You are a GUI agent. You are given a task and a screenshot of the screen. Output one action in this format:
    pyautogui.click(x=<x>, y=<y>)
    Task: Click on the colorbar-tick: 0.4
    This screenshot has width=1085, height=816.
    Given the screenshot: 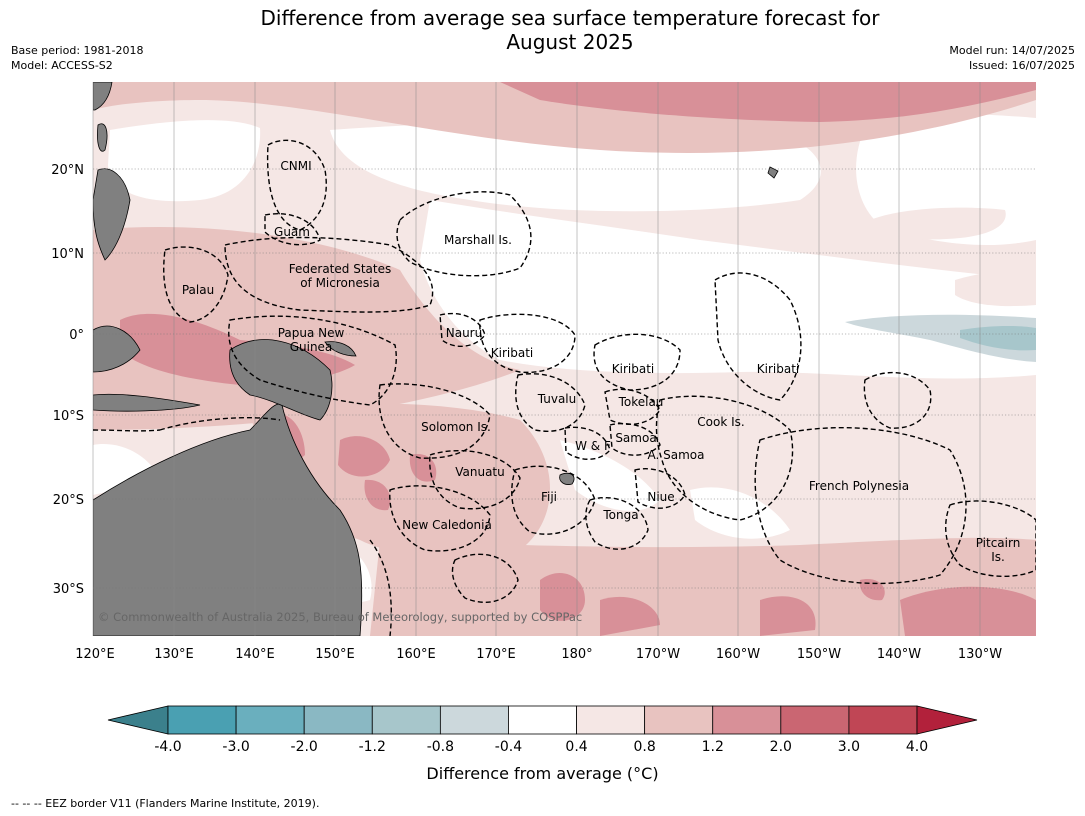 What is the action you would take?
    pyautogui.click(x=576, y=747)
    